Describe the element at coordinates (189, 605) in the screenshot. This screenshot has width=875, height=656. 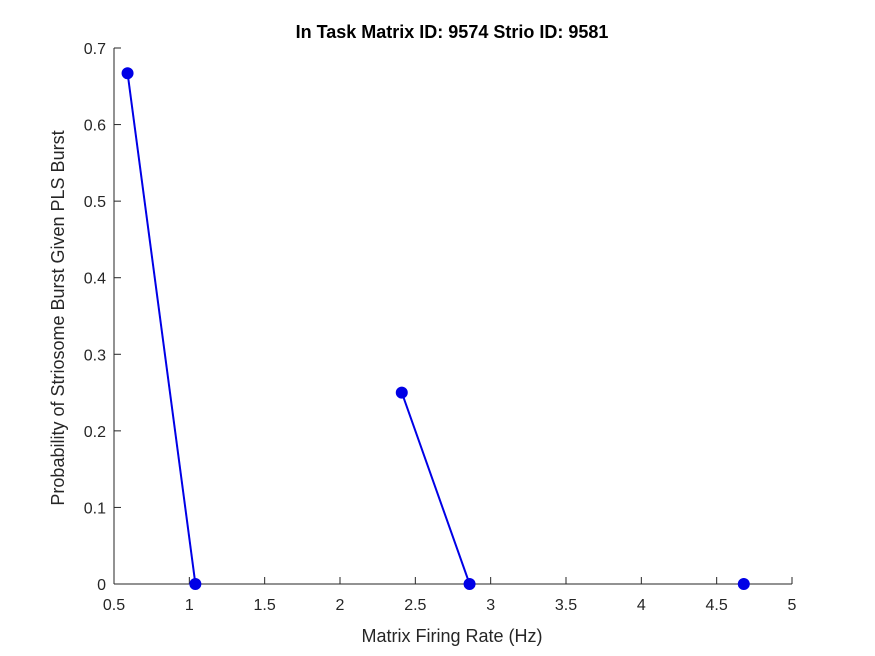
I see `x-tick-label: 1` at that location.